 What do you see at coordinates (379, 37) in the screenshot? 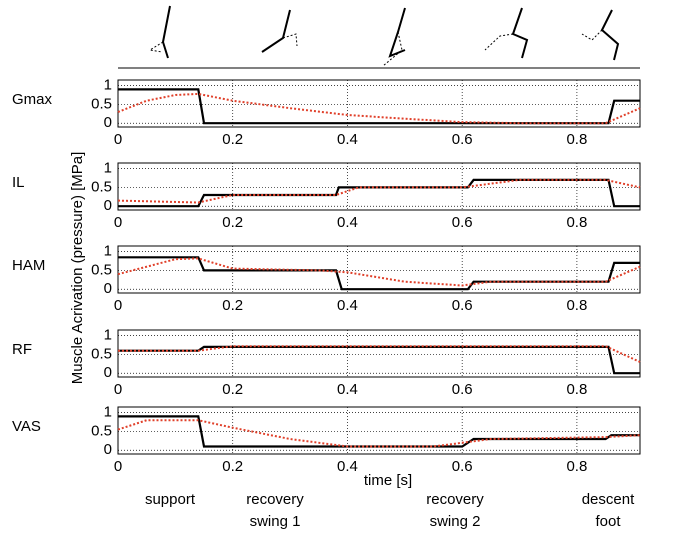
I see `stick-figures` at bounding box center [379, 37].